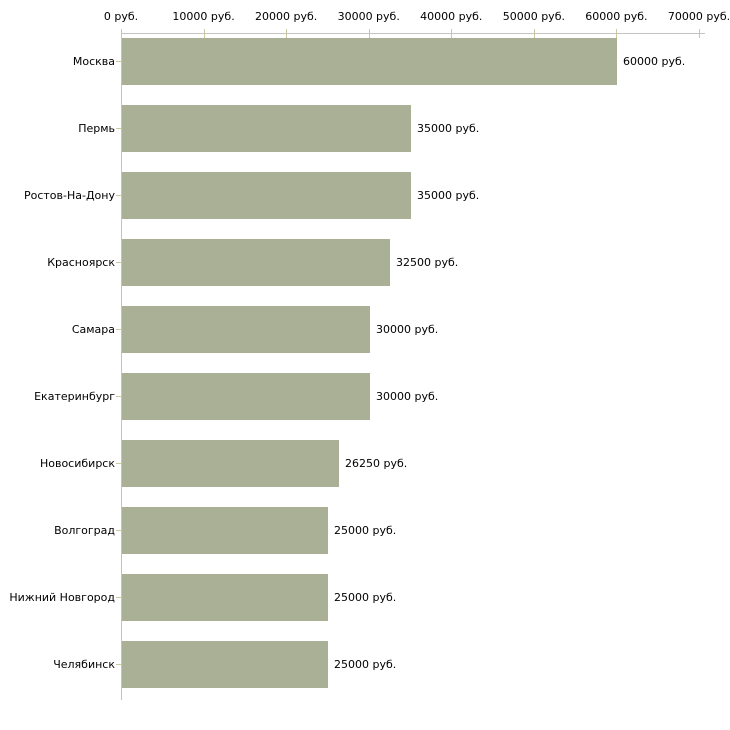 The image size is (730, 730). I want to click on value-label: 26250 руб., so click(376, 463).